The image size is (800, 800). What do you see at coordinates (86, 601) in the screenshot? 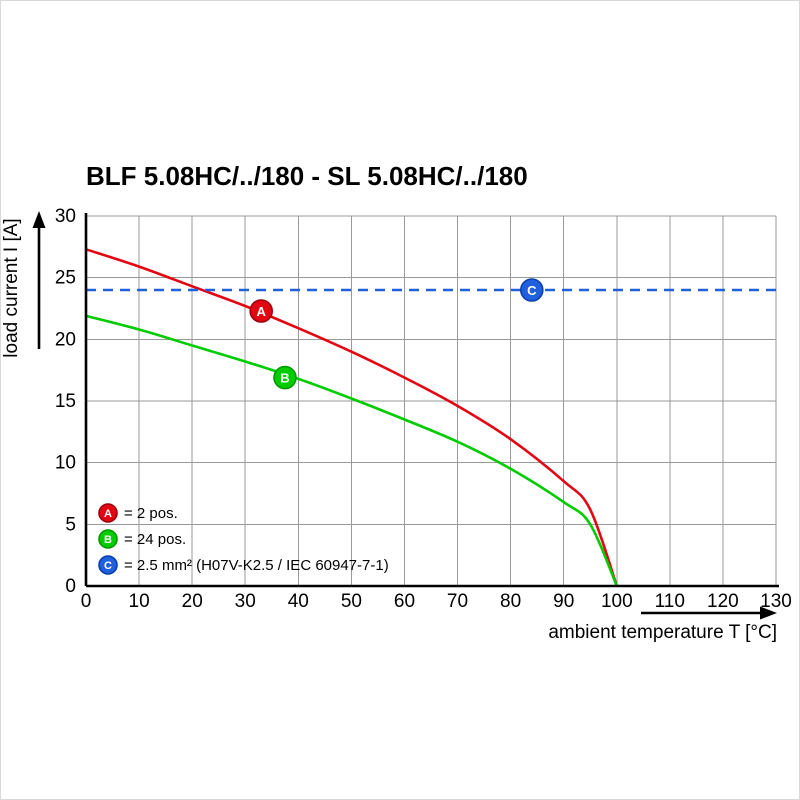
I see `x-tick-label: 0` at bounding box center [86, 601].